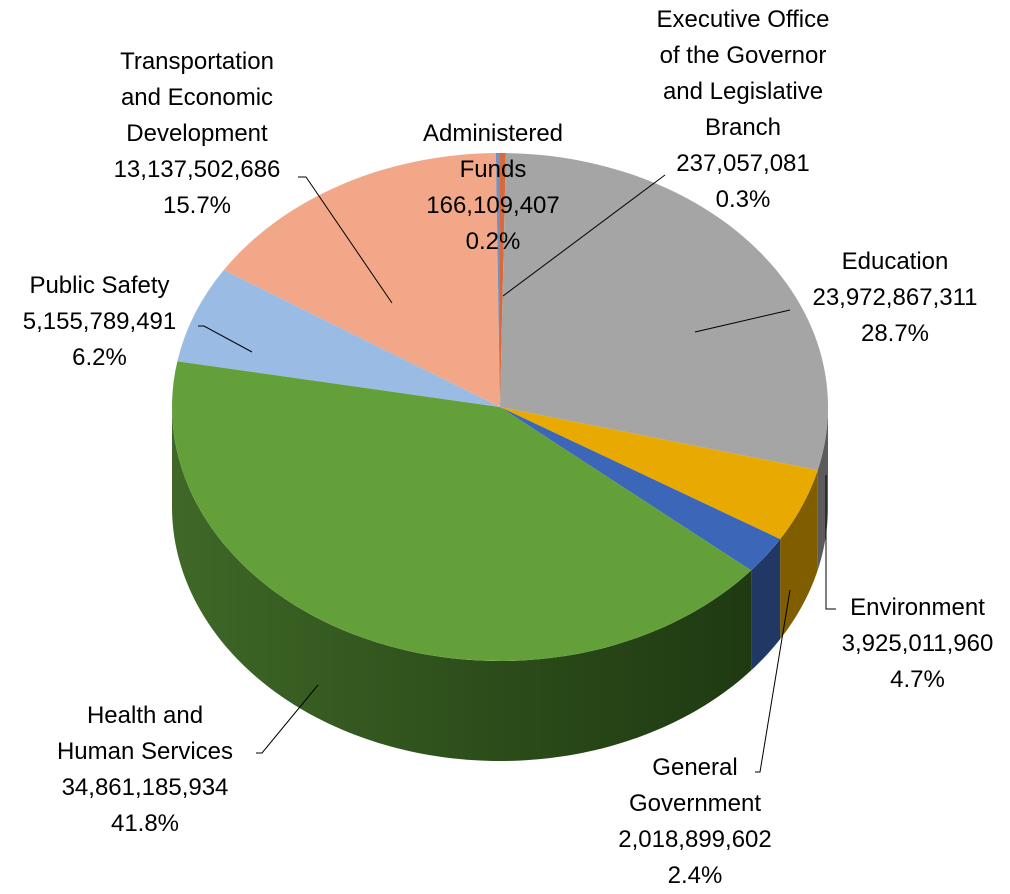 The image size is (1010, 894). What do you see at coordinates (917, 679) in the screenshot?
I see `data-label-percent: 4.7%` at bounding box center [917, 679].